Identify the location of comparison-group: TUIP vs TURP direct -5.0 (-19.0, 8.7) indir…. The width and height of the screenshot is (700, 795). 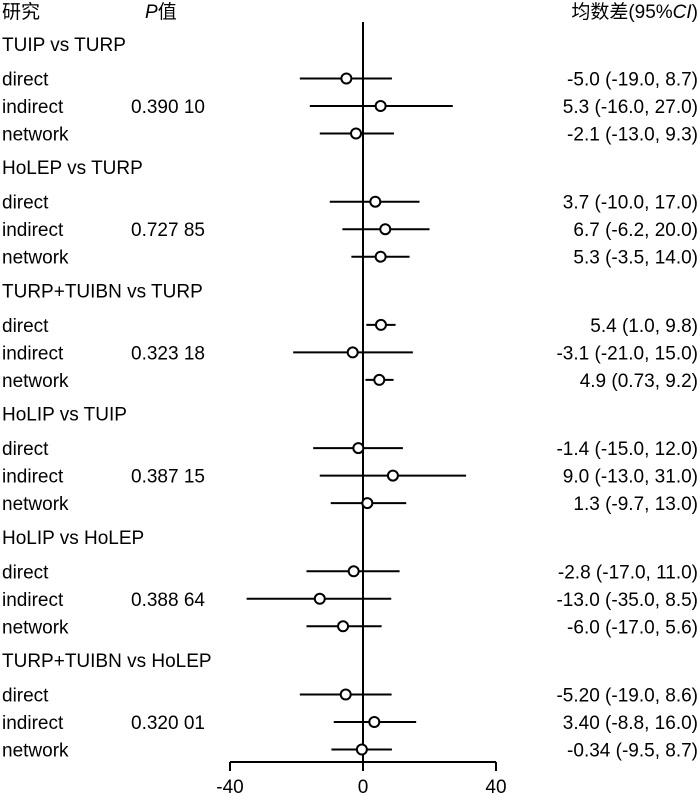
(350, 90).